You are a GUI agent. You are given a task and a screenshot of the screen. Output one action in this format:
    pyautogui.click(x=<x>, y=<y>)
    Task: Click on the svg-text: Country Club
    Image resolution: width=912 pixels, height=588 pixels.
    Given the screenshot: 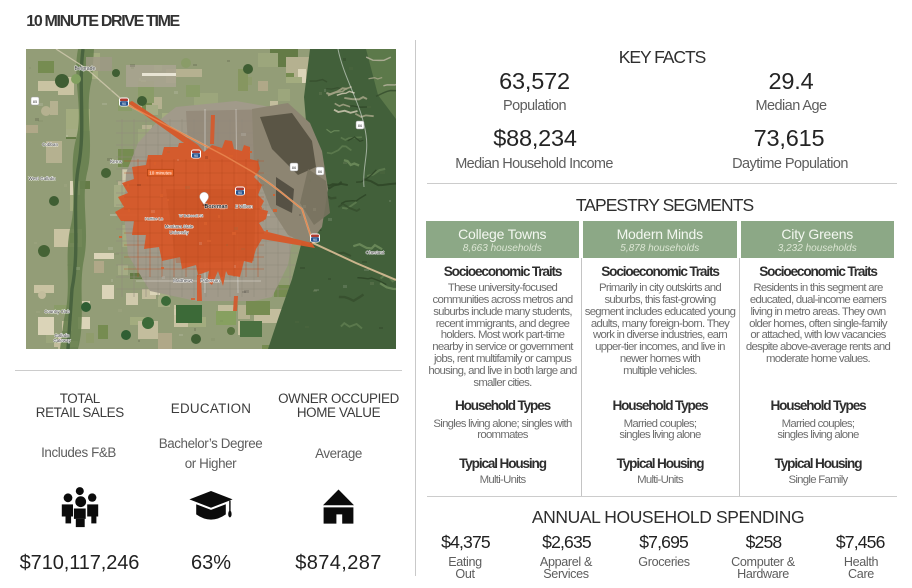 What is the action you would take?
    pyautogui.click(x=57, y=311)
    